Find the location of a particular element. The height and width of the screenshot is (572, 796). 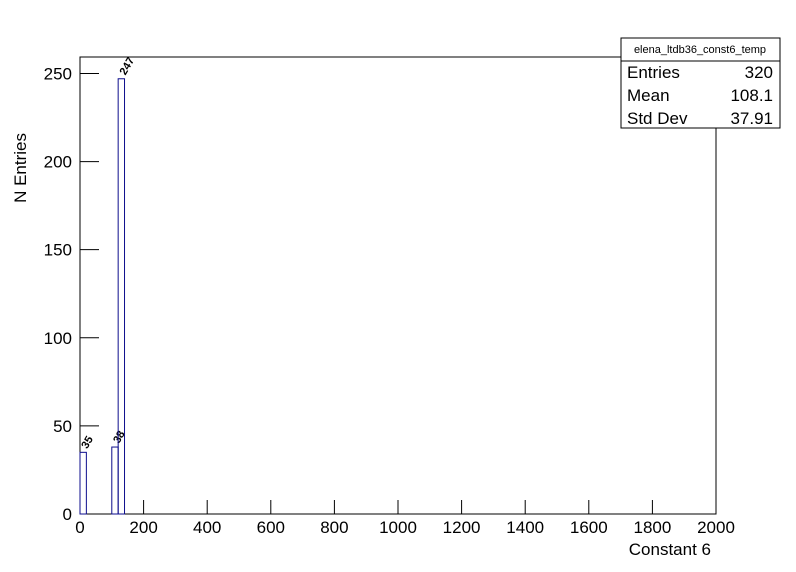

y-tick-label: 250 is located at coordinates (58, 73).